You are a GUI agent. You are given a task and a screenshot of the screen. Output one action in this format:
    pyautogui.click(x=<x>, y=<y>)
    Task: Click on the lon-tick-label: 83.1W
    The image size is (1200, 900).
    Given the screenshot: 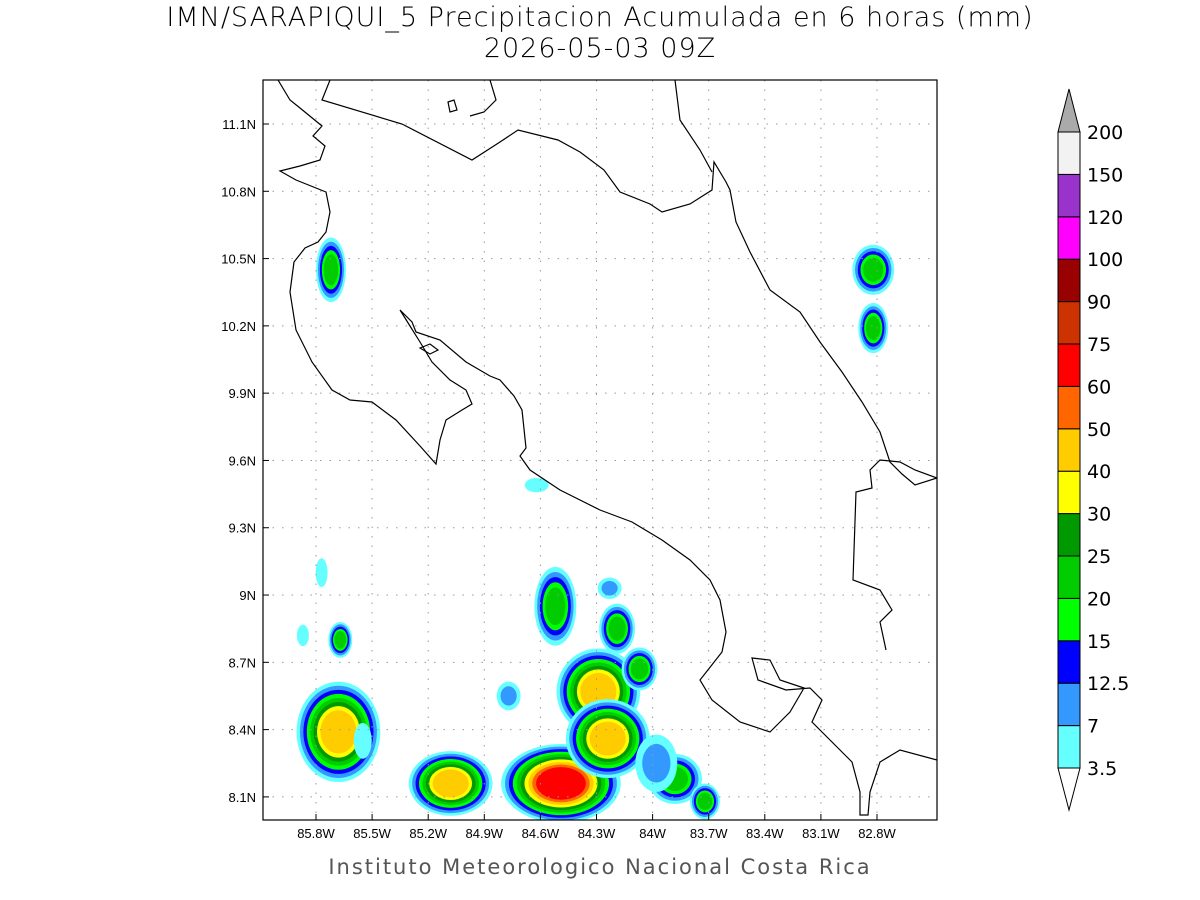 What is the action you would take?
    pyautogui.click(x=821, y=833)
    